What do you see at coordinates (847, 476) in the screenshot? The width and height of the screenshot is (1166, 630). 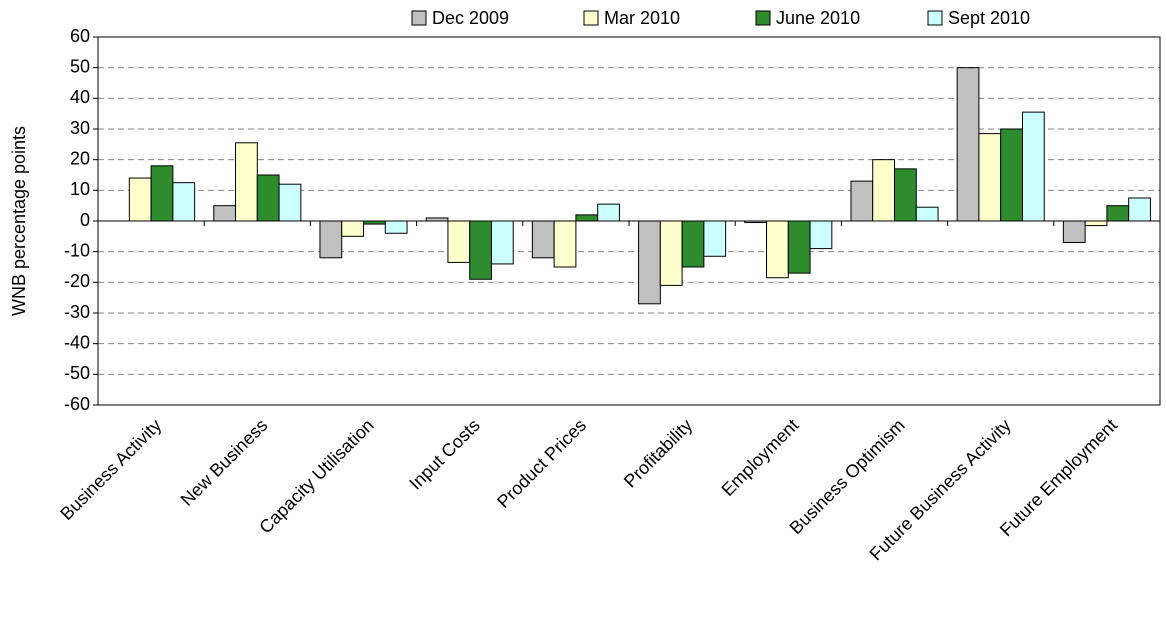 I see `x-tick-label: Business Optimism` at bounding box center [847, 476].